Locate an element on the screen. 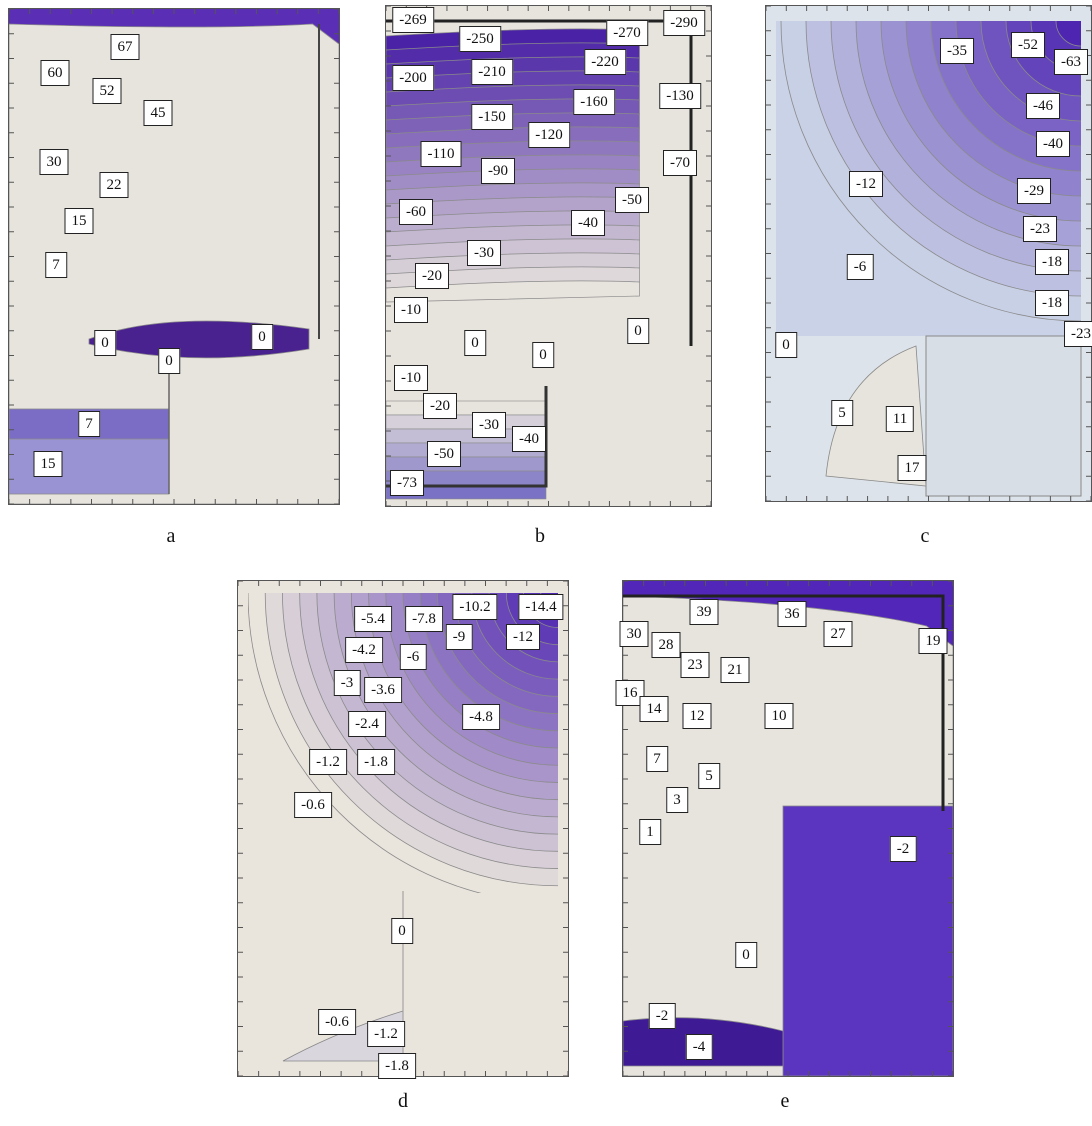  contour-label: -200 is located at coordinates (413, 78).